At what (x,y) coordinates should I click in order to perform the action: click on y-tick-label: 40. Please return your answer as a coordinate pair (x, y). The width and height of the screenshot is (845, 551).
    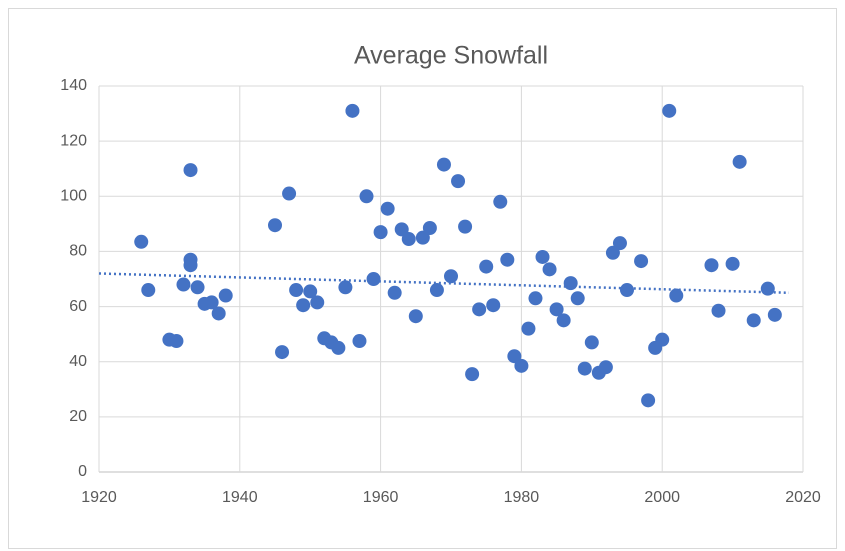
    Looking at the image, I should click on (78, 361).